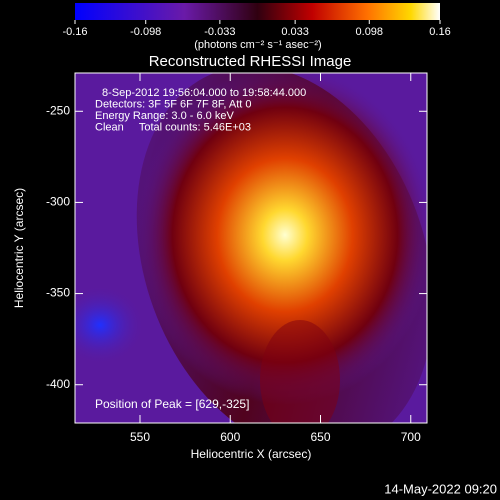 The image size is (500, 500). I want to click on peak-label: Position of Peak = [629,-325], so click(172, 404).